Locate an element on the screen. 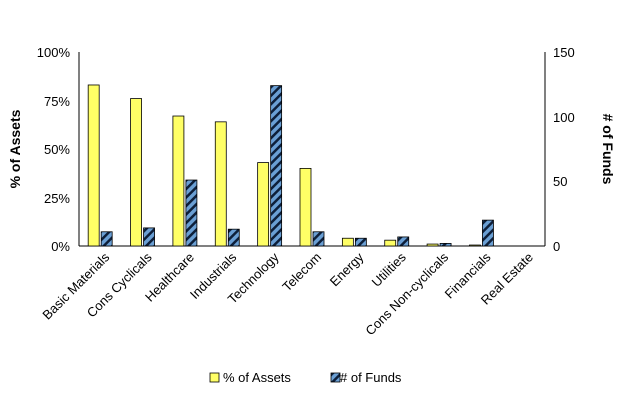  legend-swatch-funds is located at coordinates (335, 377).